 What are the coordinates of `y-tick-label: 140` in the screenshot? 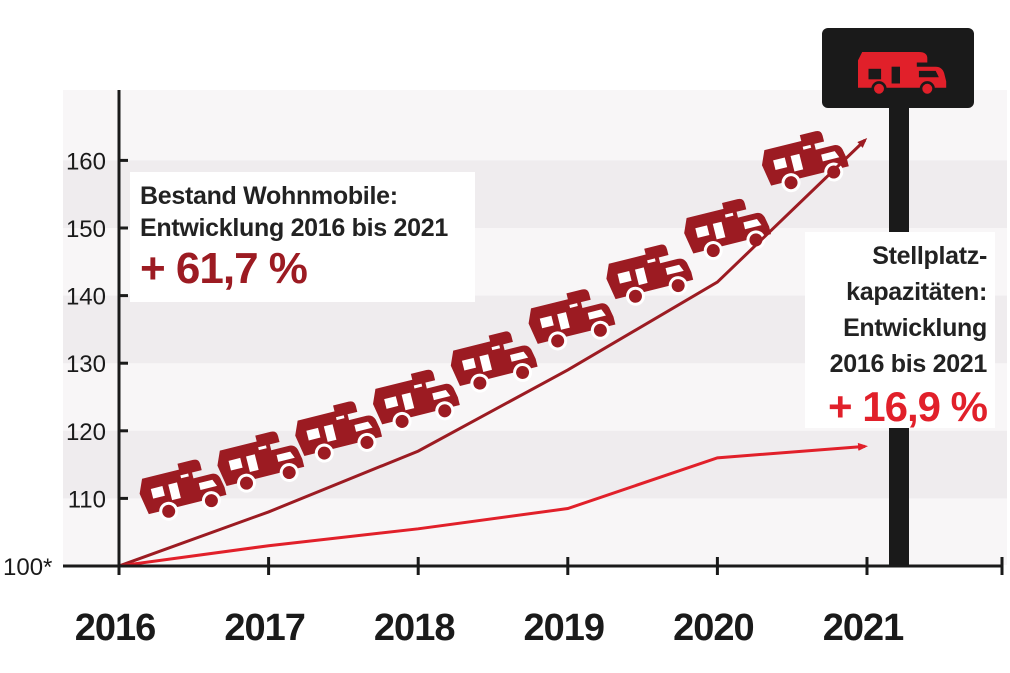 It's located at (86, 297).